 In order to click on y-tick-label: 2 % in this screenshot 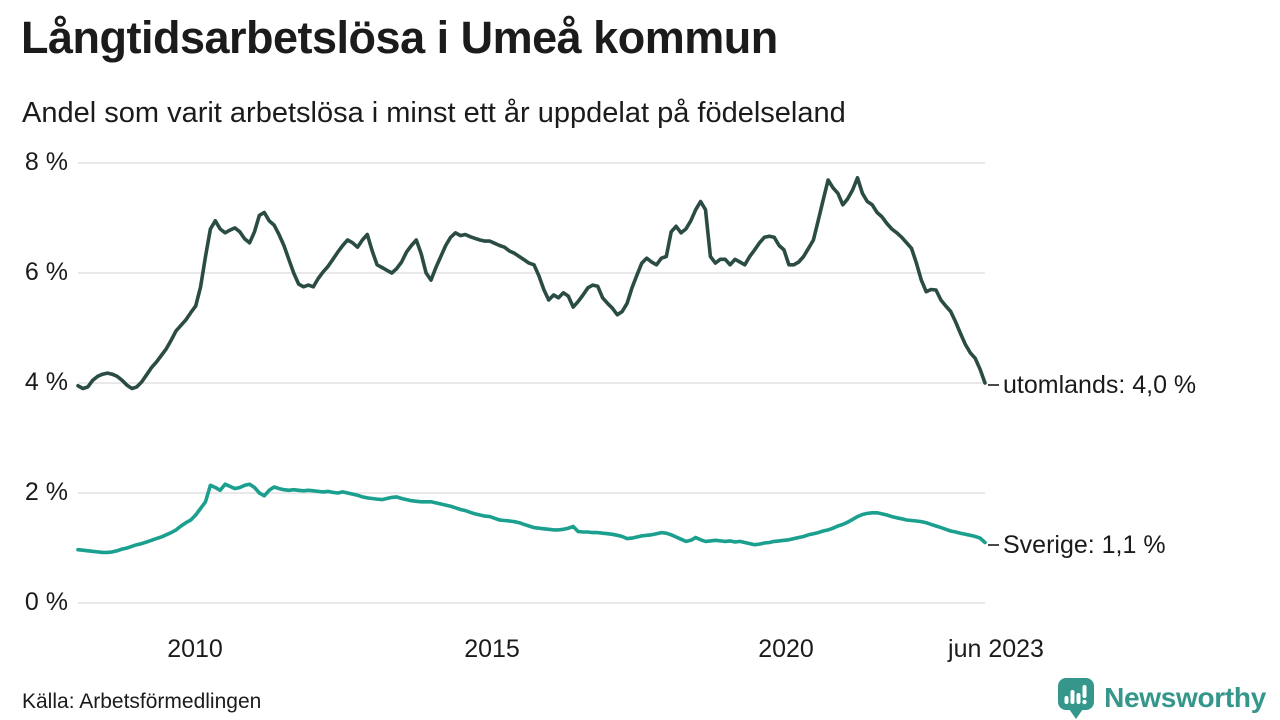, I will do `click(46, 492)`.